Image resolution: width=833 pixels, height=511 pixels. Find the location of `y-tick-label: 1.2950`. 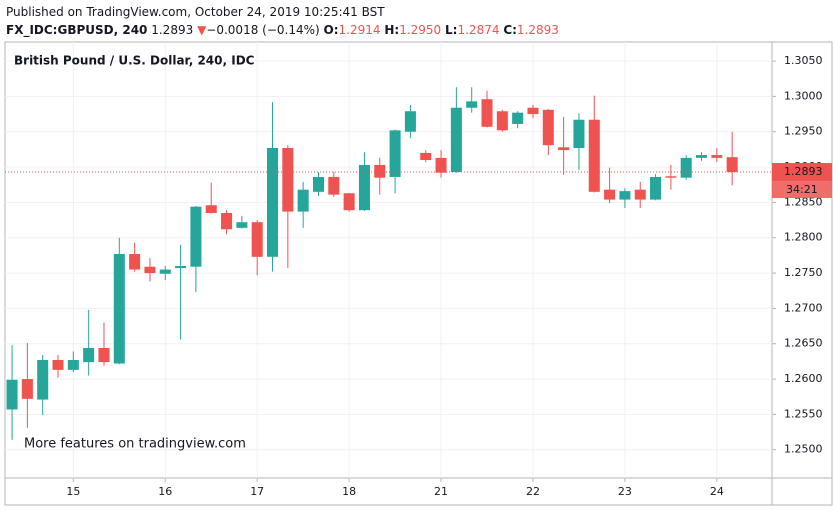

y-tick-label: 1.2950 is located at coordinates (803, 131).